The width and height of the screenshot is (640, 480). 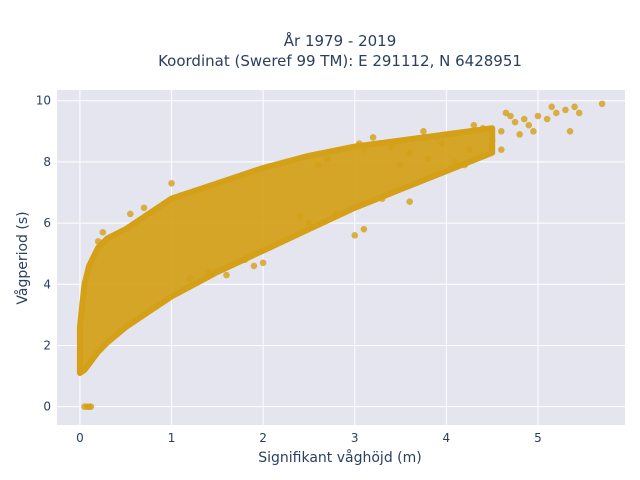 I want to click on y-tick-label: 0, so click(x=47, y=407).